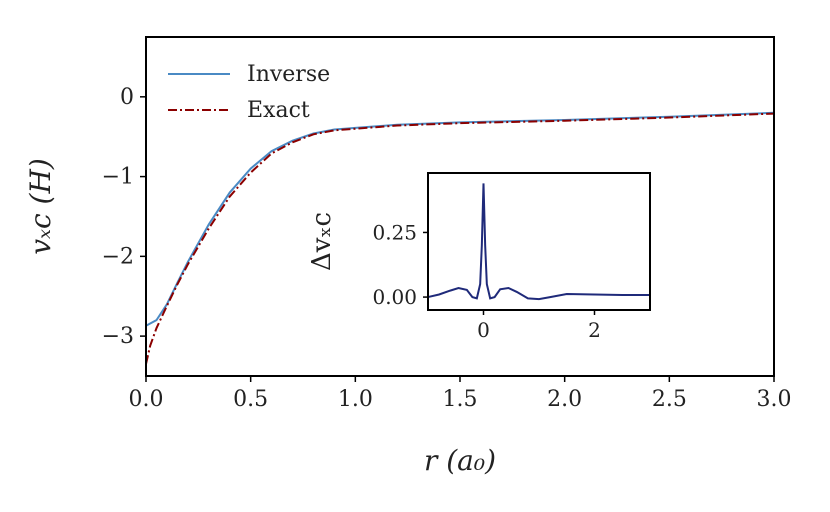 The image size is (830, 512). I want to click on main-x-tick-label: 3.0, so click(774, 399).